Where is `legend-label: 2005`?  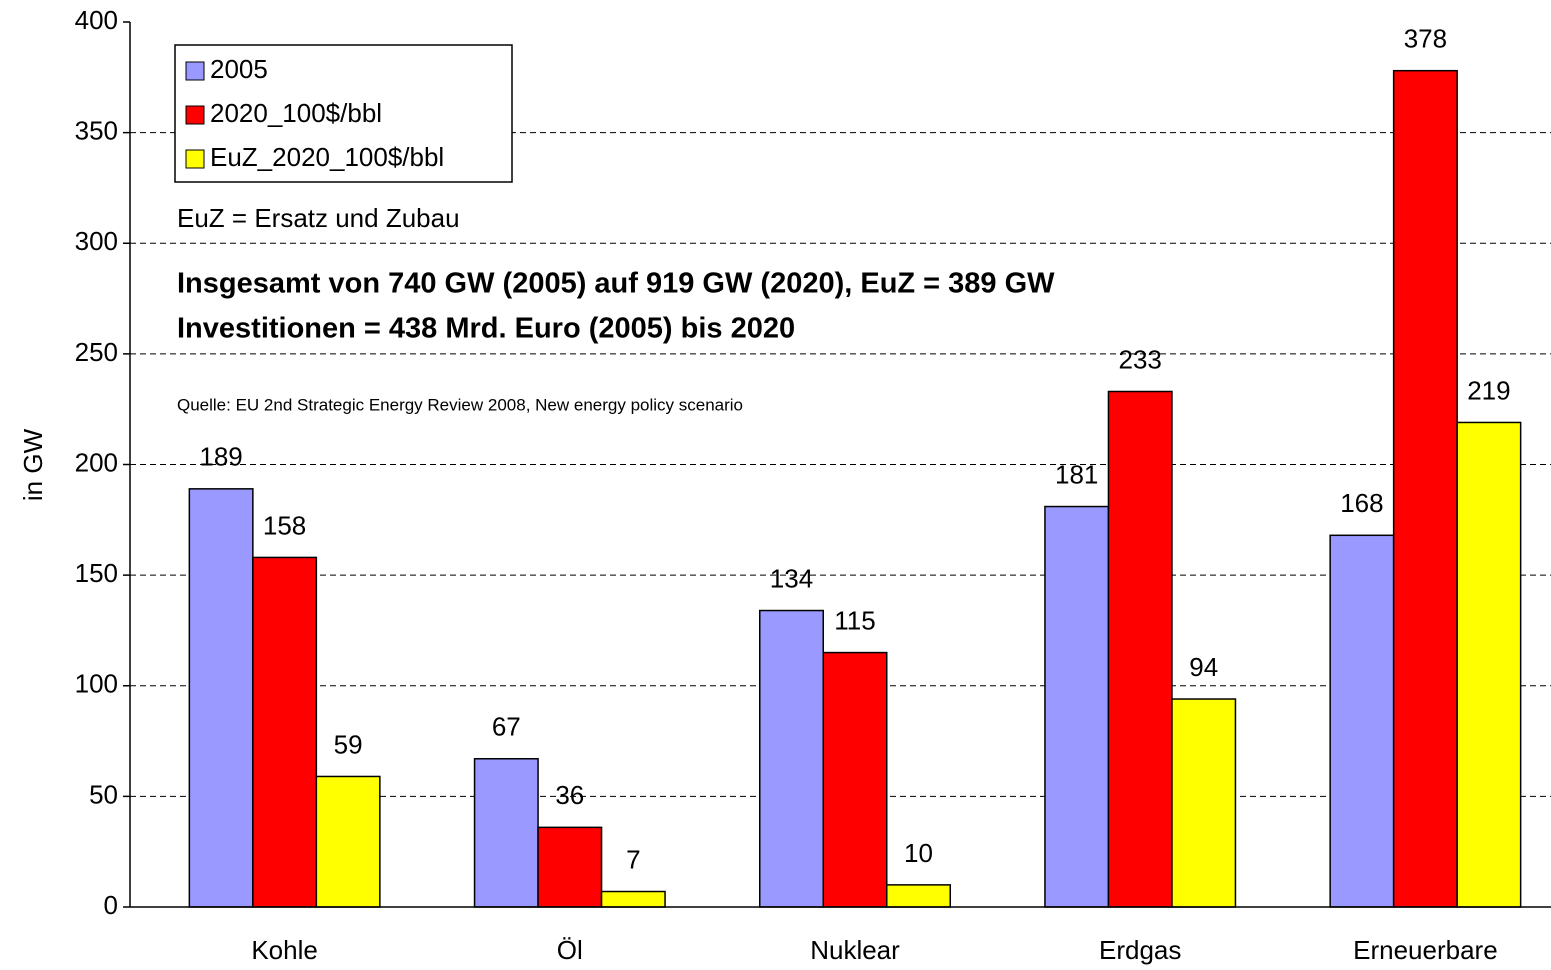 legend-label: 2005 is located at coordinates (239, 69).